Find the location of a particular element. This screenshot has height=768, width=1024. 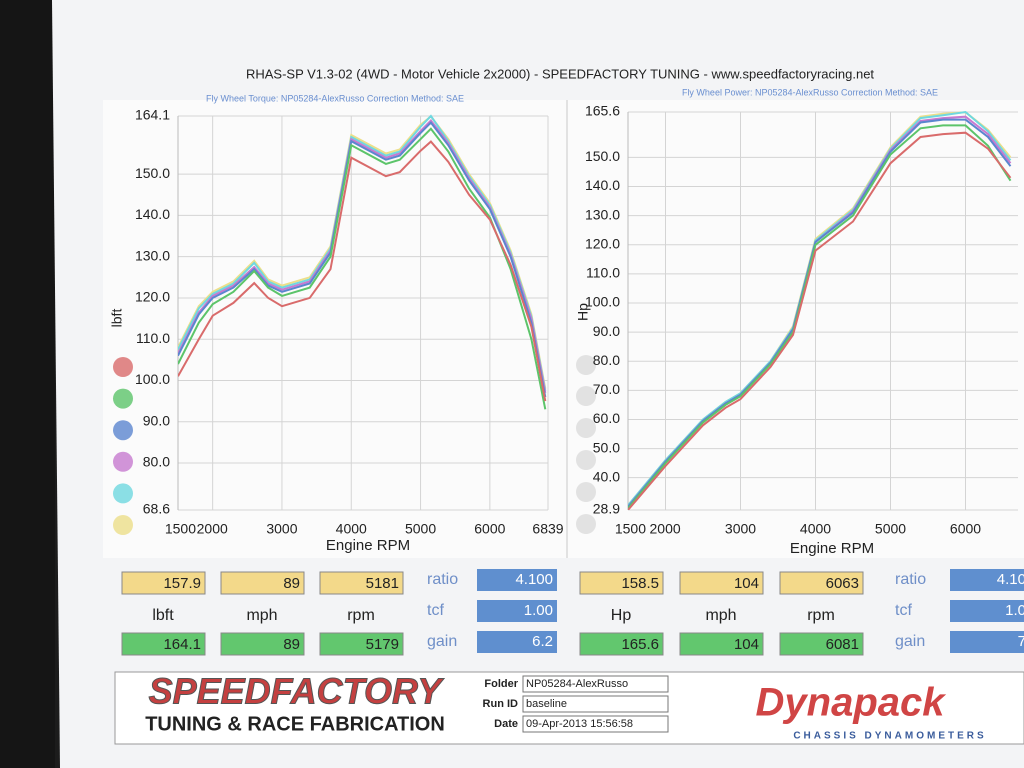

field-value: NP05284-AlexRusso is located at coordinates (577, 684).